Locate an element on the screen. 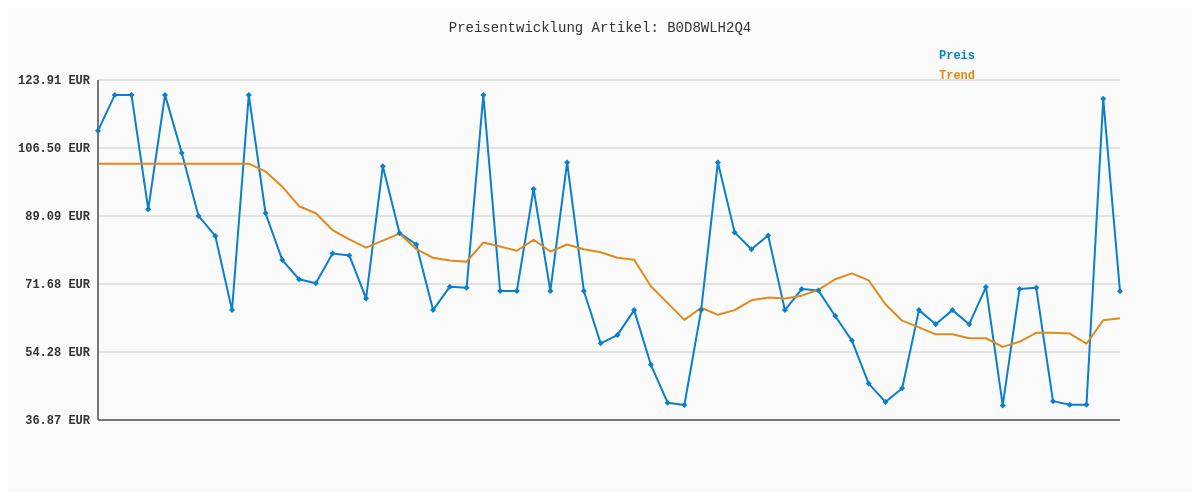  y-tick-label: 123.91 EUR is located at coordinates (54, 81).